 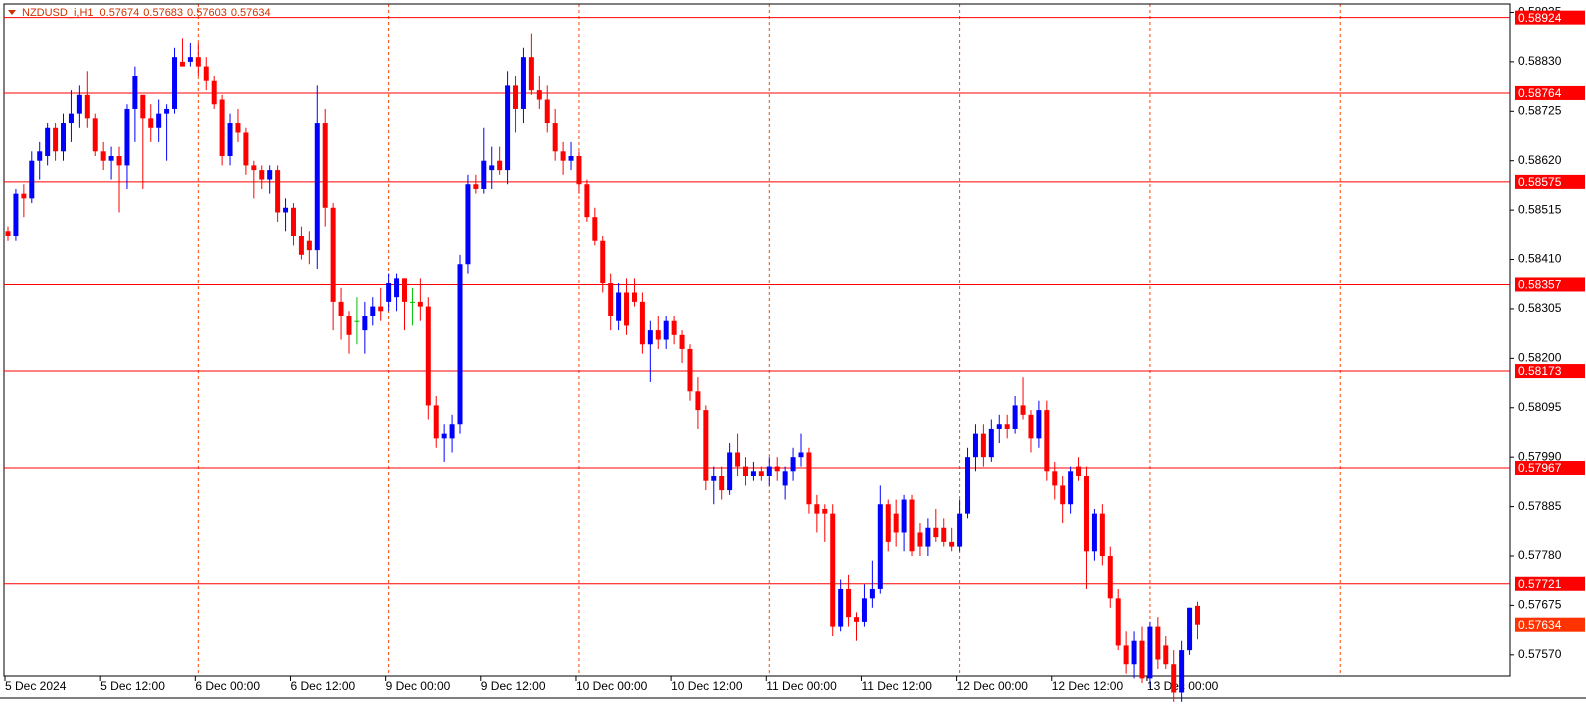 I want to click on y-tick-label: 0.58620, so click(x=1540, y=160).